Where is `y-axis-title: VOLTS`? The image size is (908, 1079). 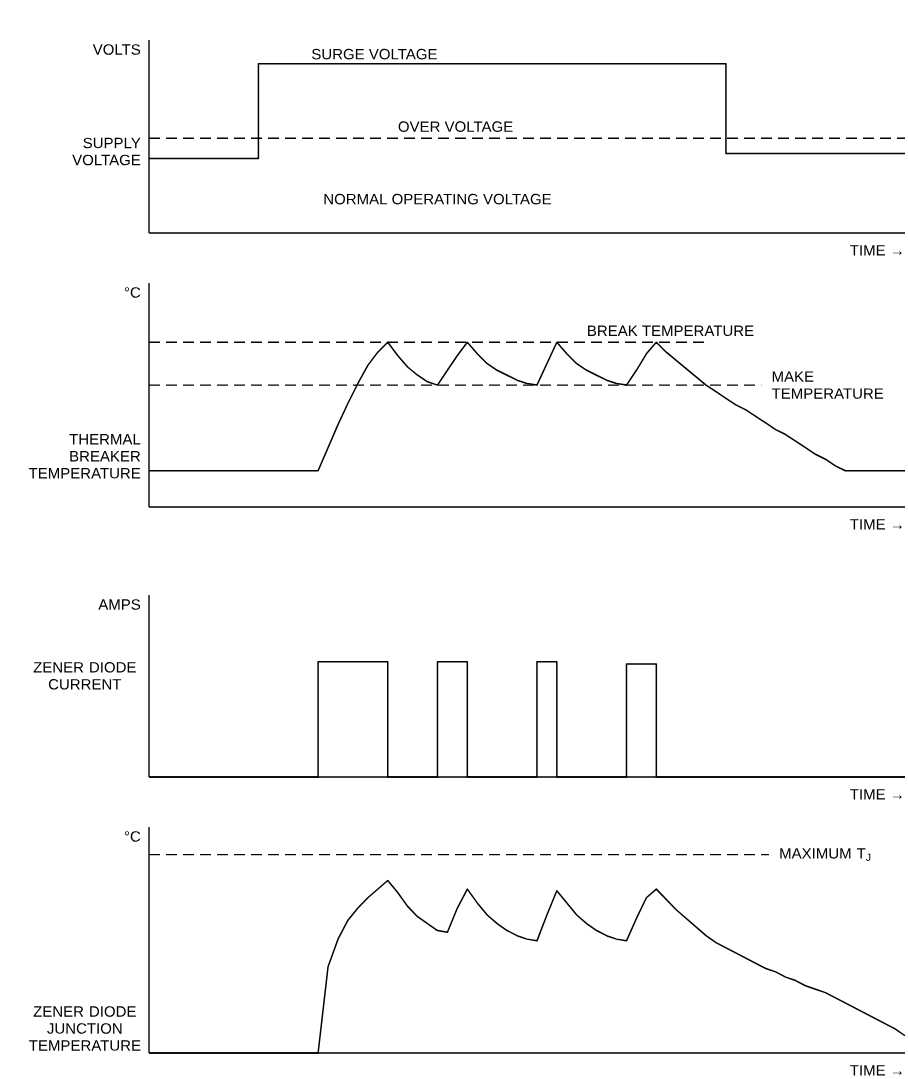 y-axis-title: VOLTS is located at coordinates (116, 49).